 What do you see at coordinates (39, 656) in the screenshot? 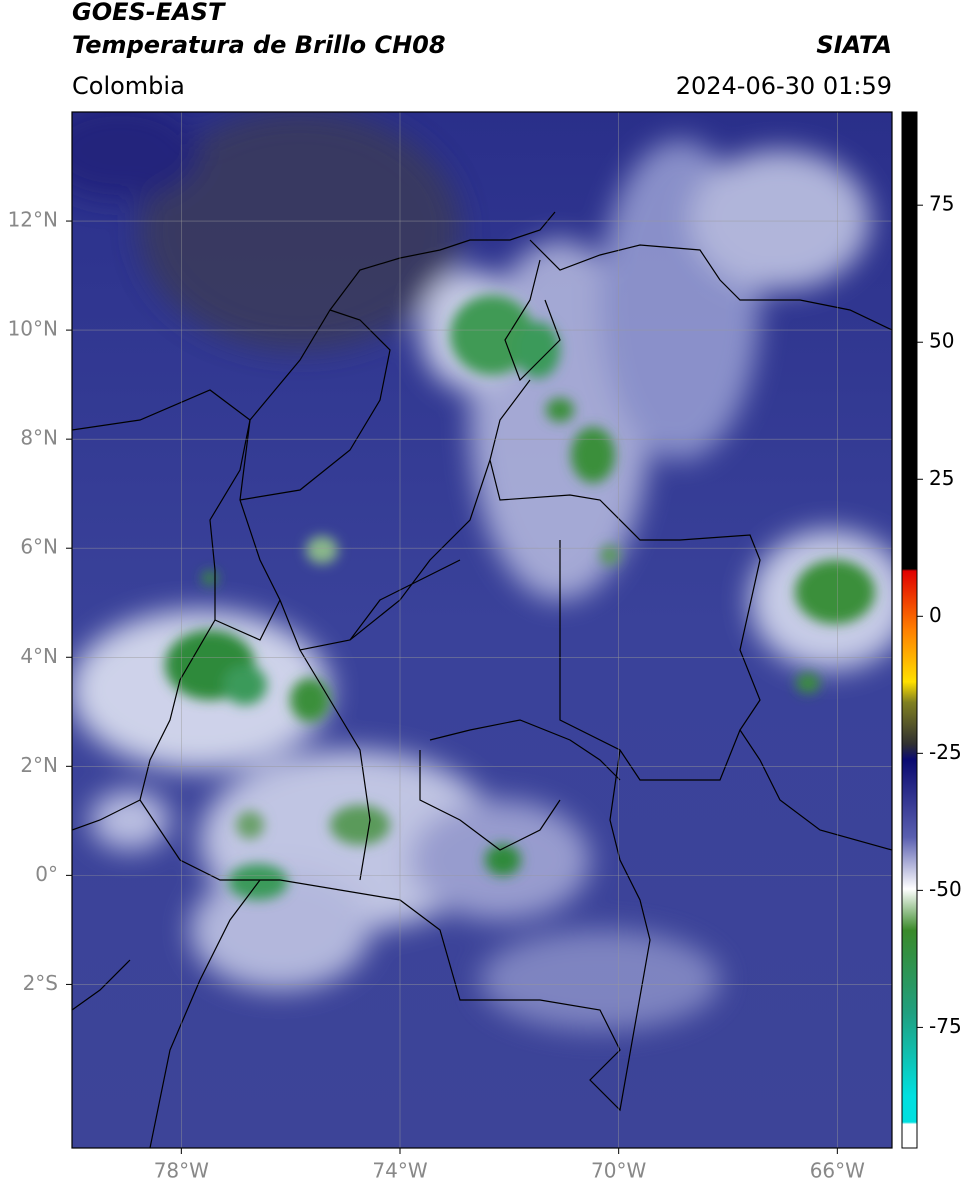
I see `y-tick-label: 4°N` at bounding box center [39, 656].